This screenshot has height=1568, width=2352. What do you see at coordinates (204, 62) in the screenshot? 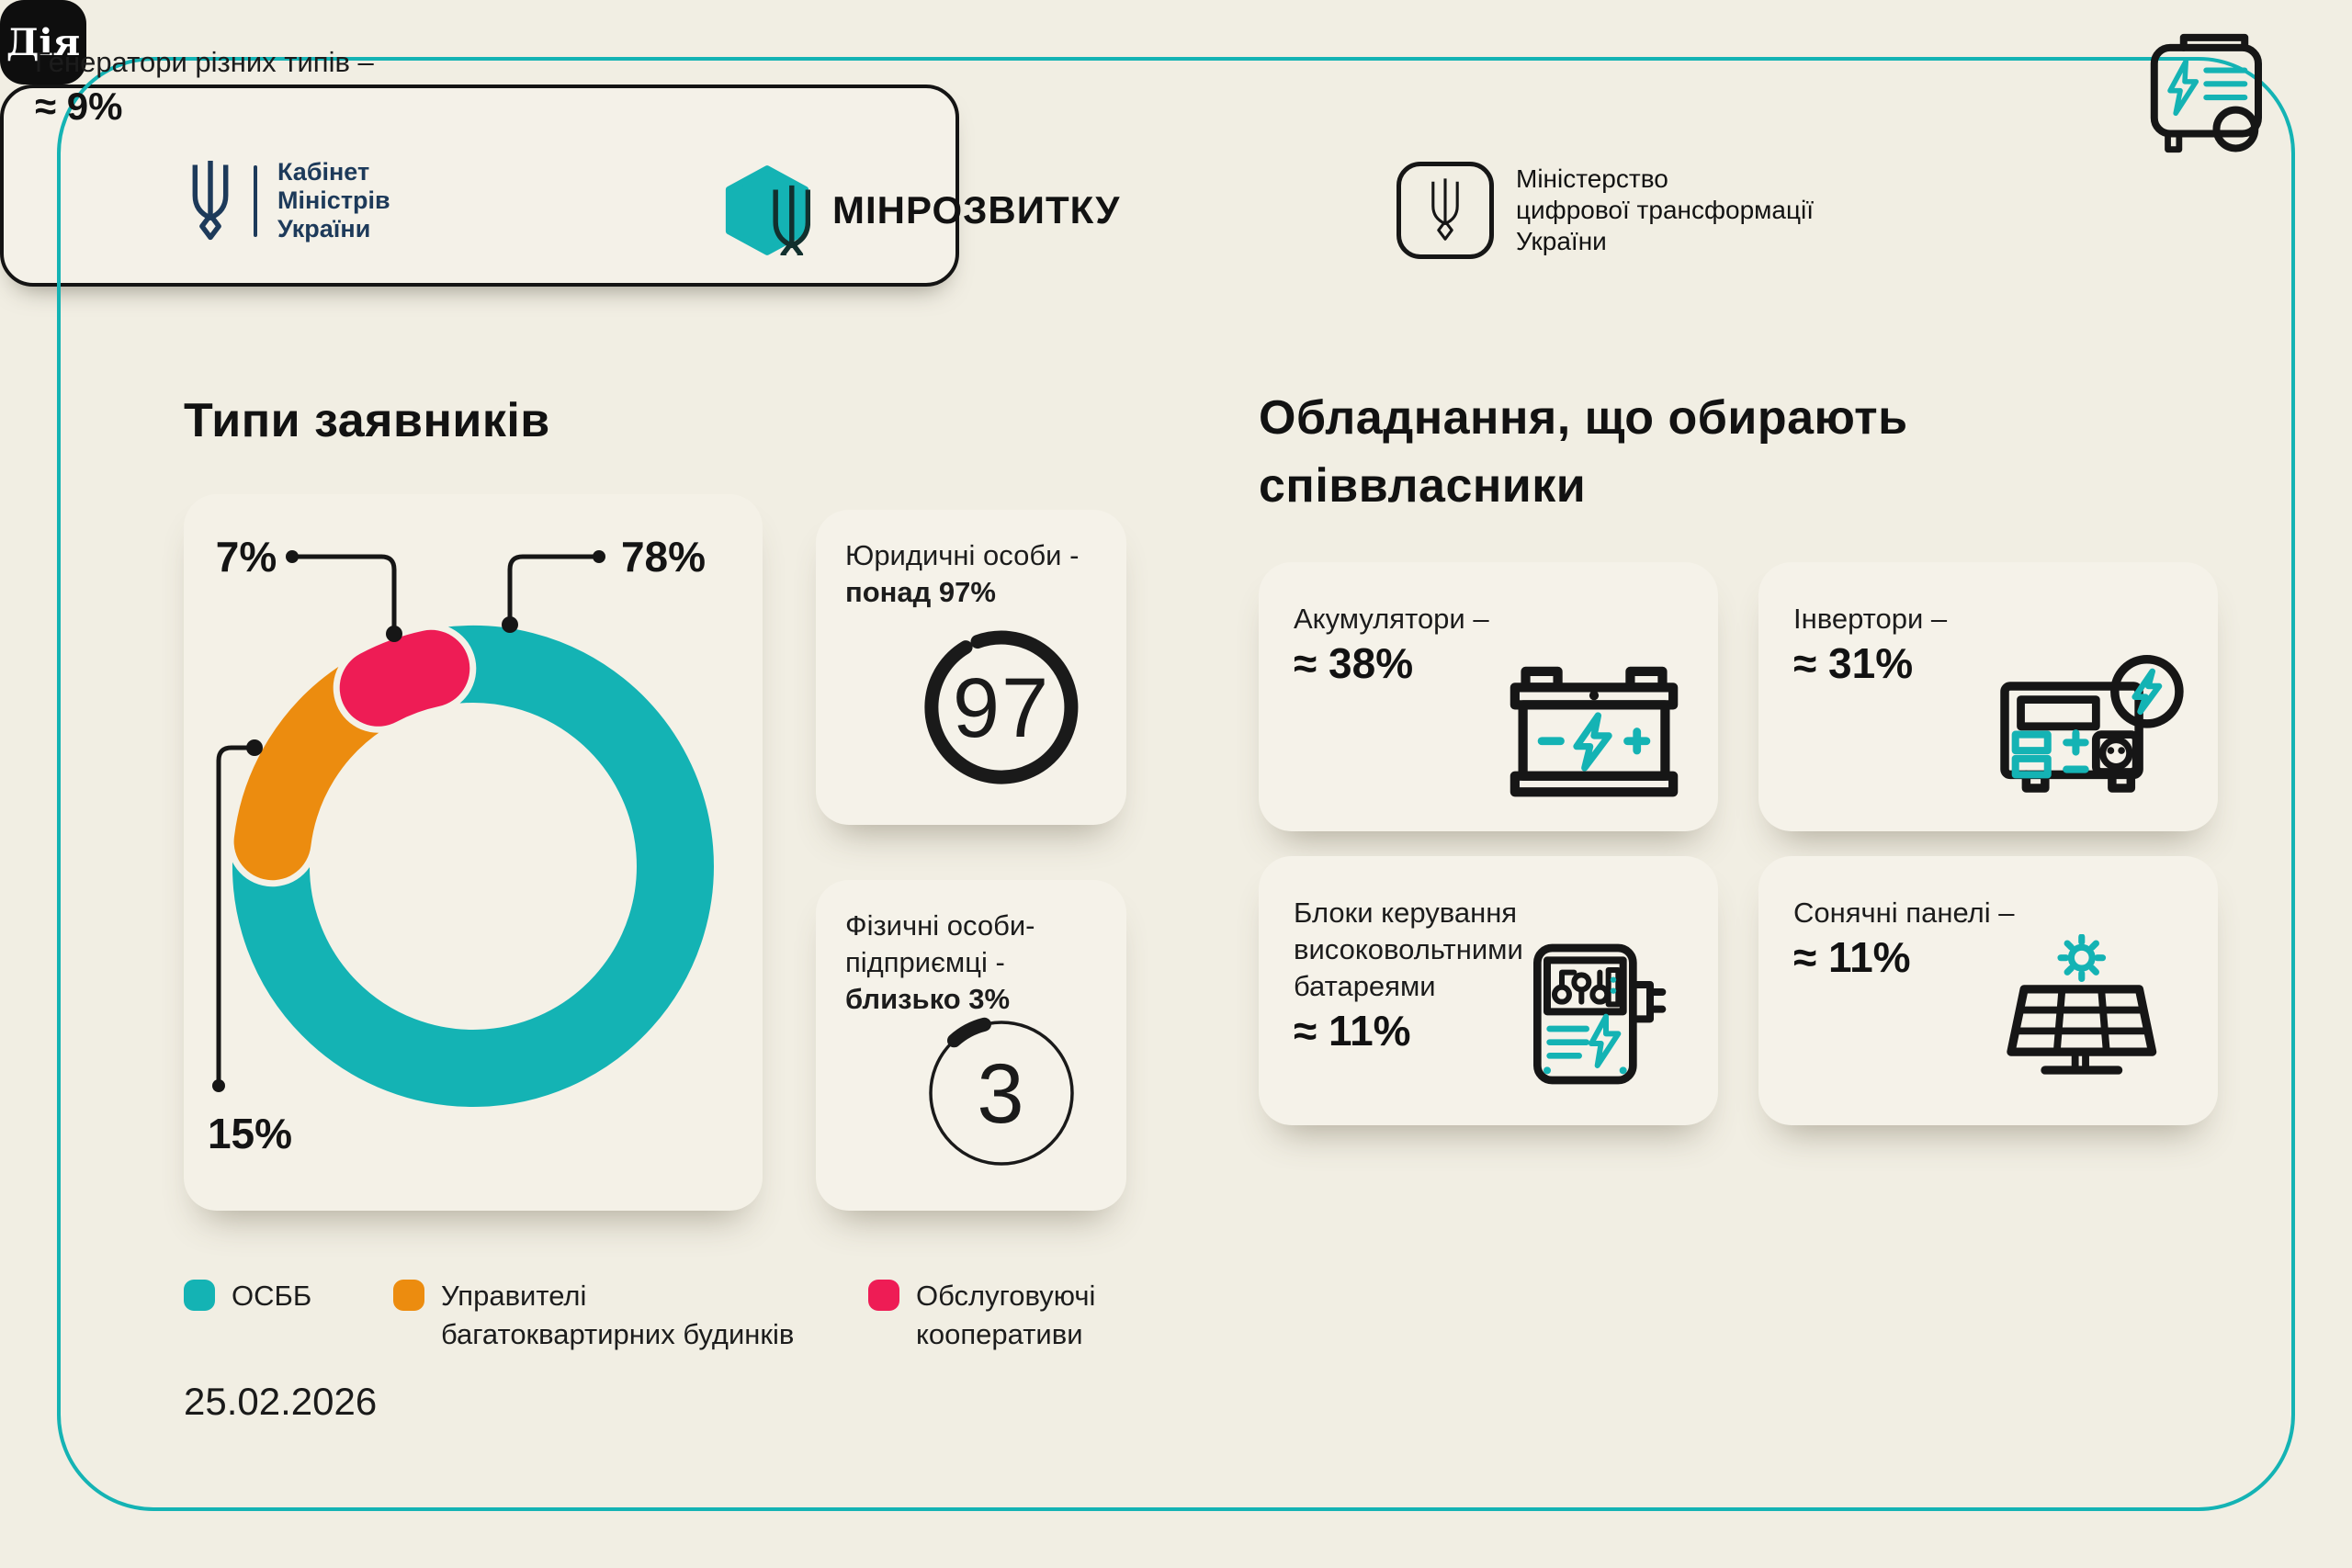
I see `generators-label-text: Генератори різних типів –` at bounding box center [204, 62].